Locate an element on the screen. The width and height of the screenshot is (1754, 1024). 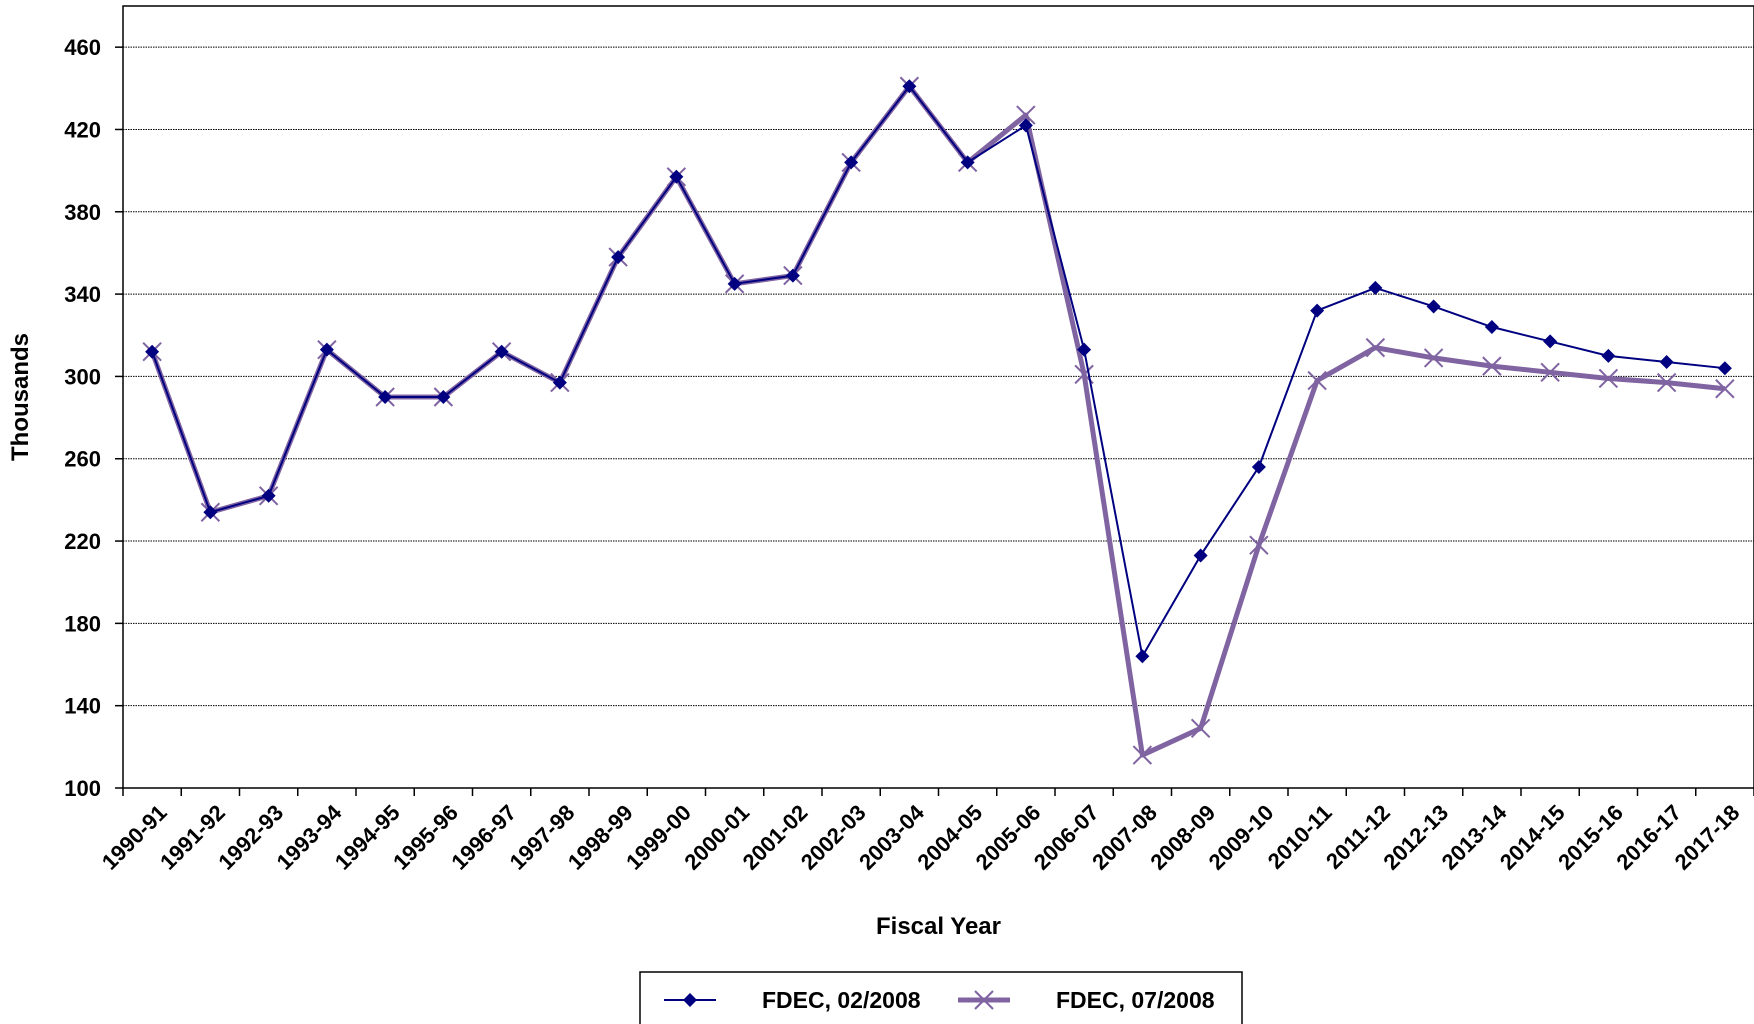
y-tick-label: 300 is located at coordinates (82, 376).